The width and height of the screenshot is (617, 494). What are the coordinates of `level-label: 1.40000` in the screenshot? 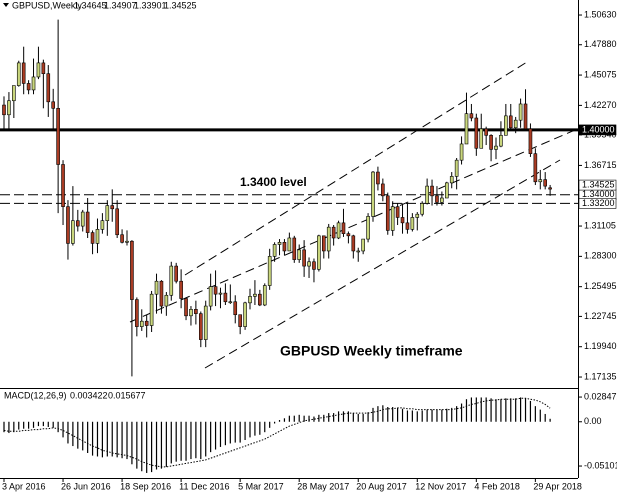 It's located at (598, 129).